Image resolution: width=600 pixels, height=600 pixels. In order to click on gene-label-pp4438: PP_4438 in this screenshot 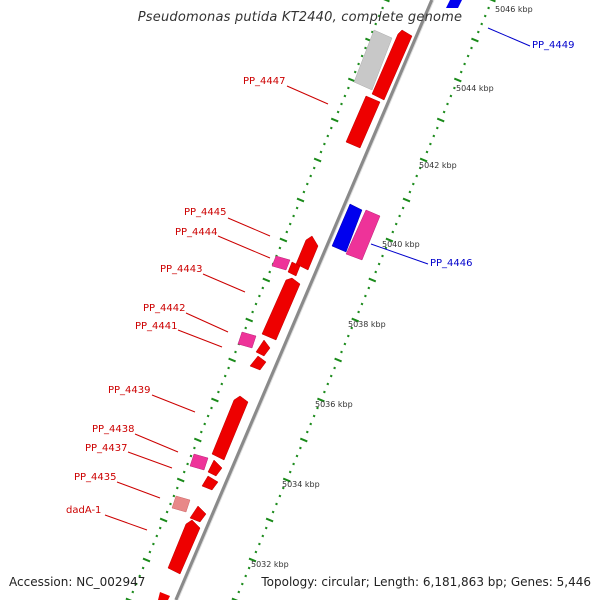, I will do `click(113, 429)`.